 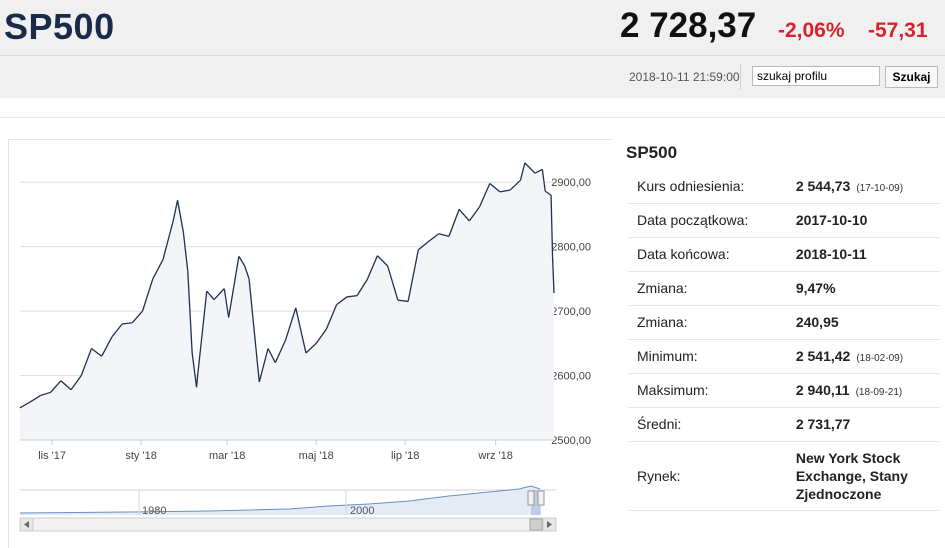 I want to click on y-tick-label: 2500,00, so click(x=571, y=441).